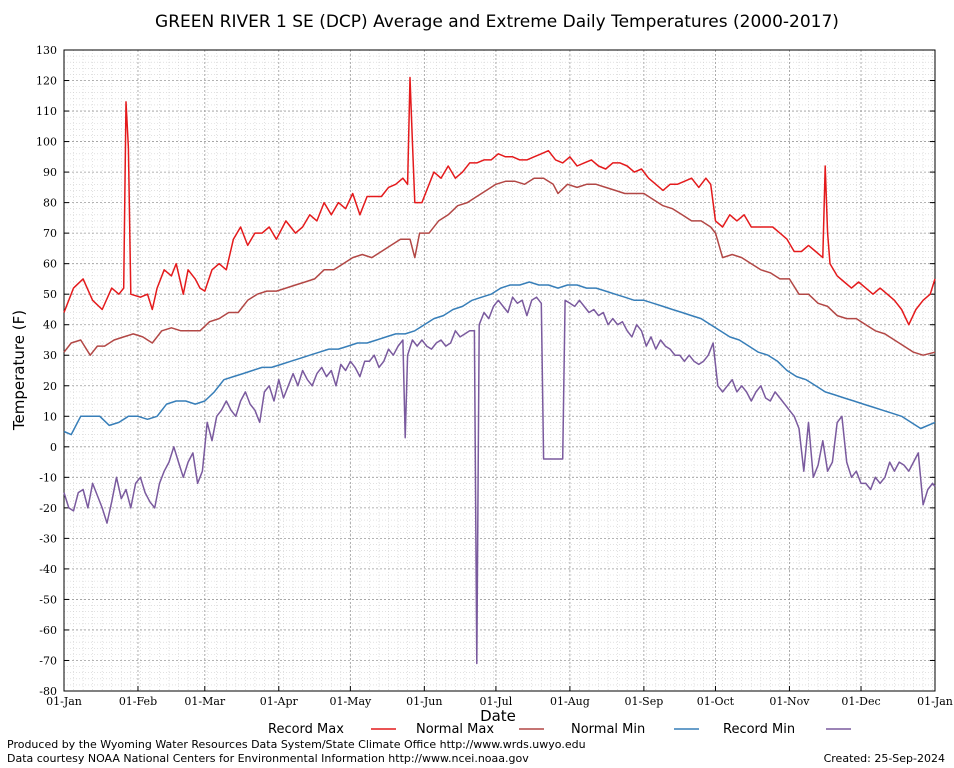  Describe the element at coordinates (48, 630) in the screenshot. I see `y-tick-label: -60` at that location.